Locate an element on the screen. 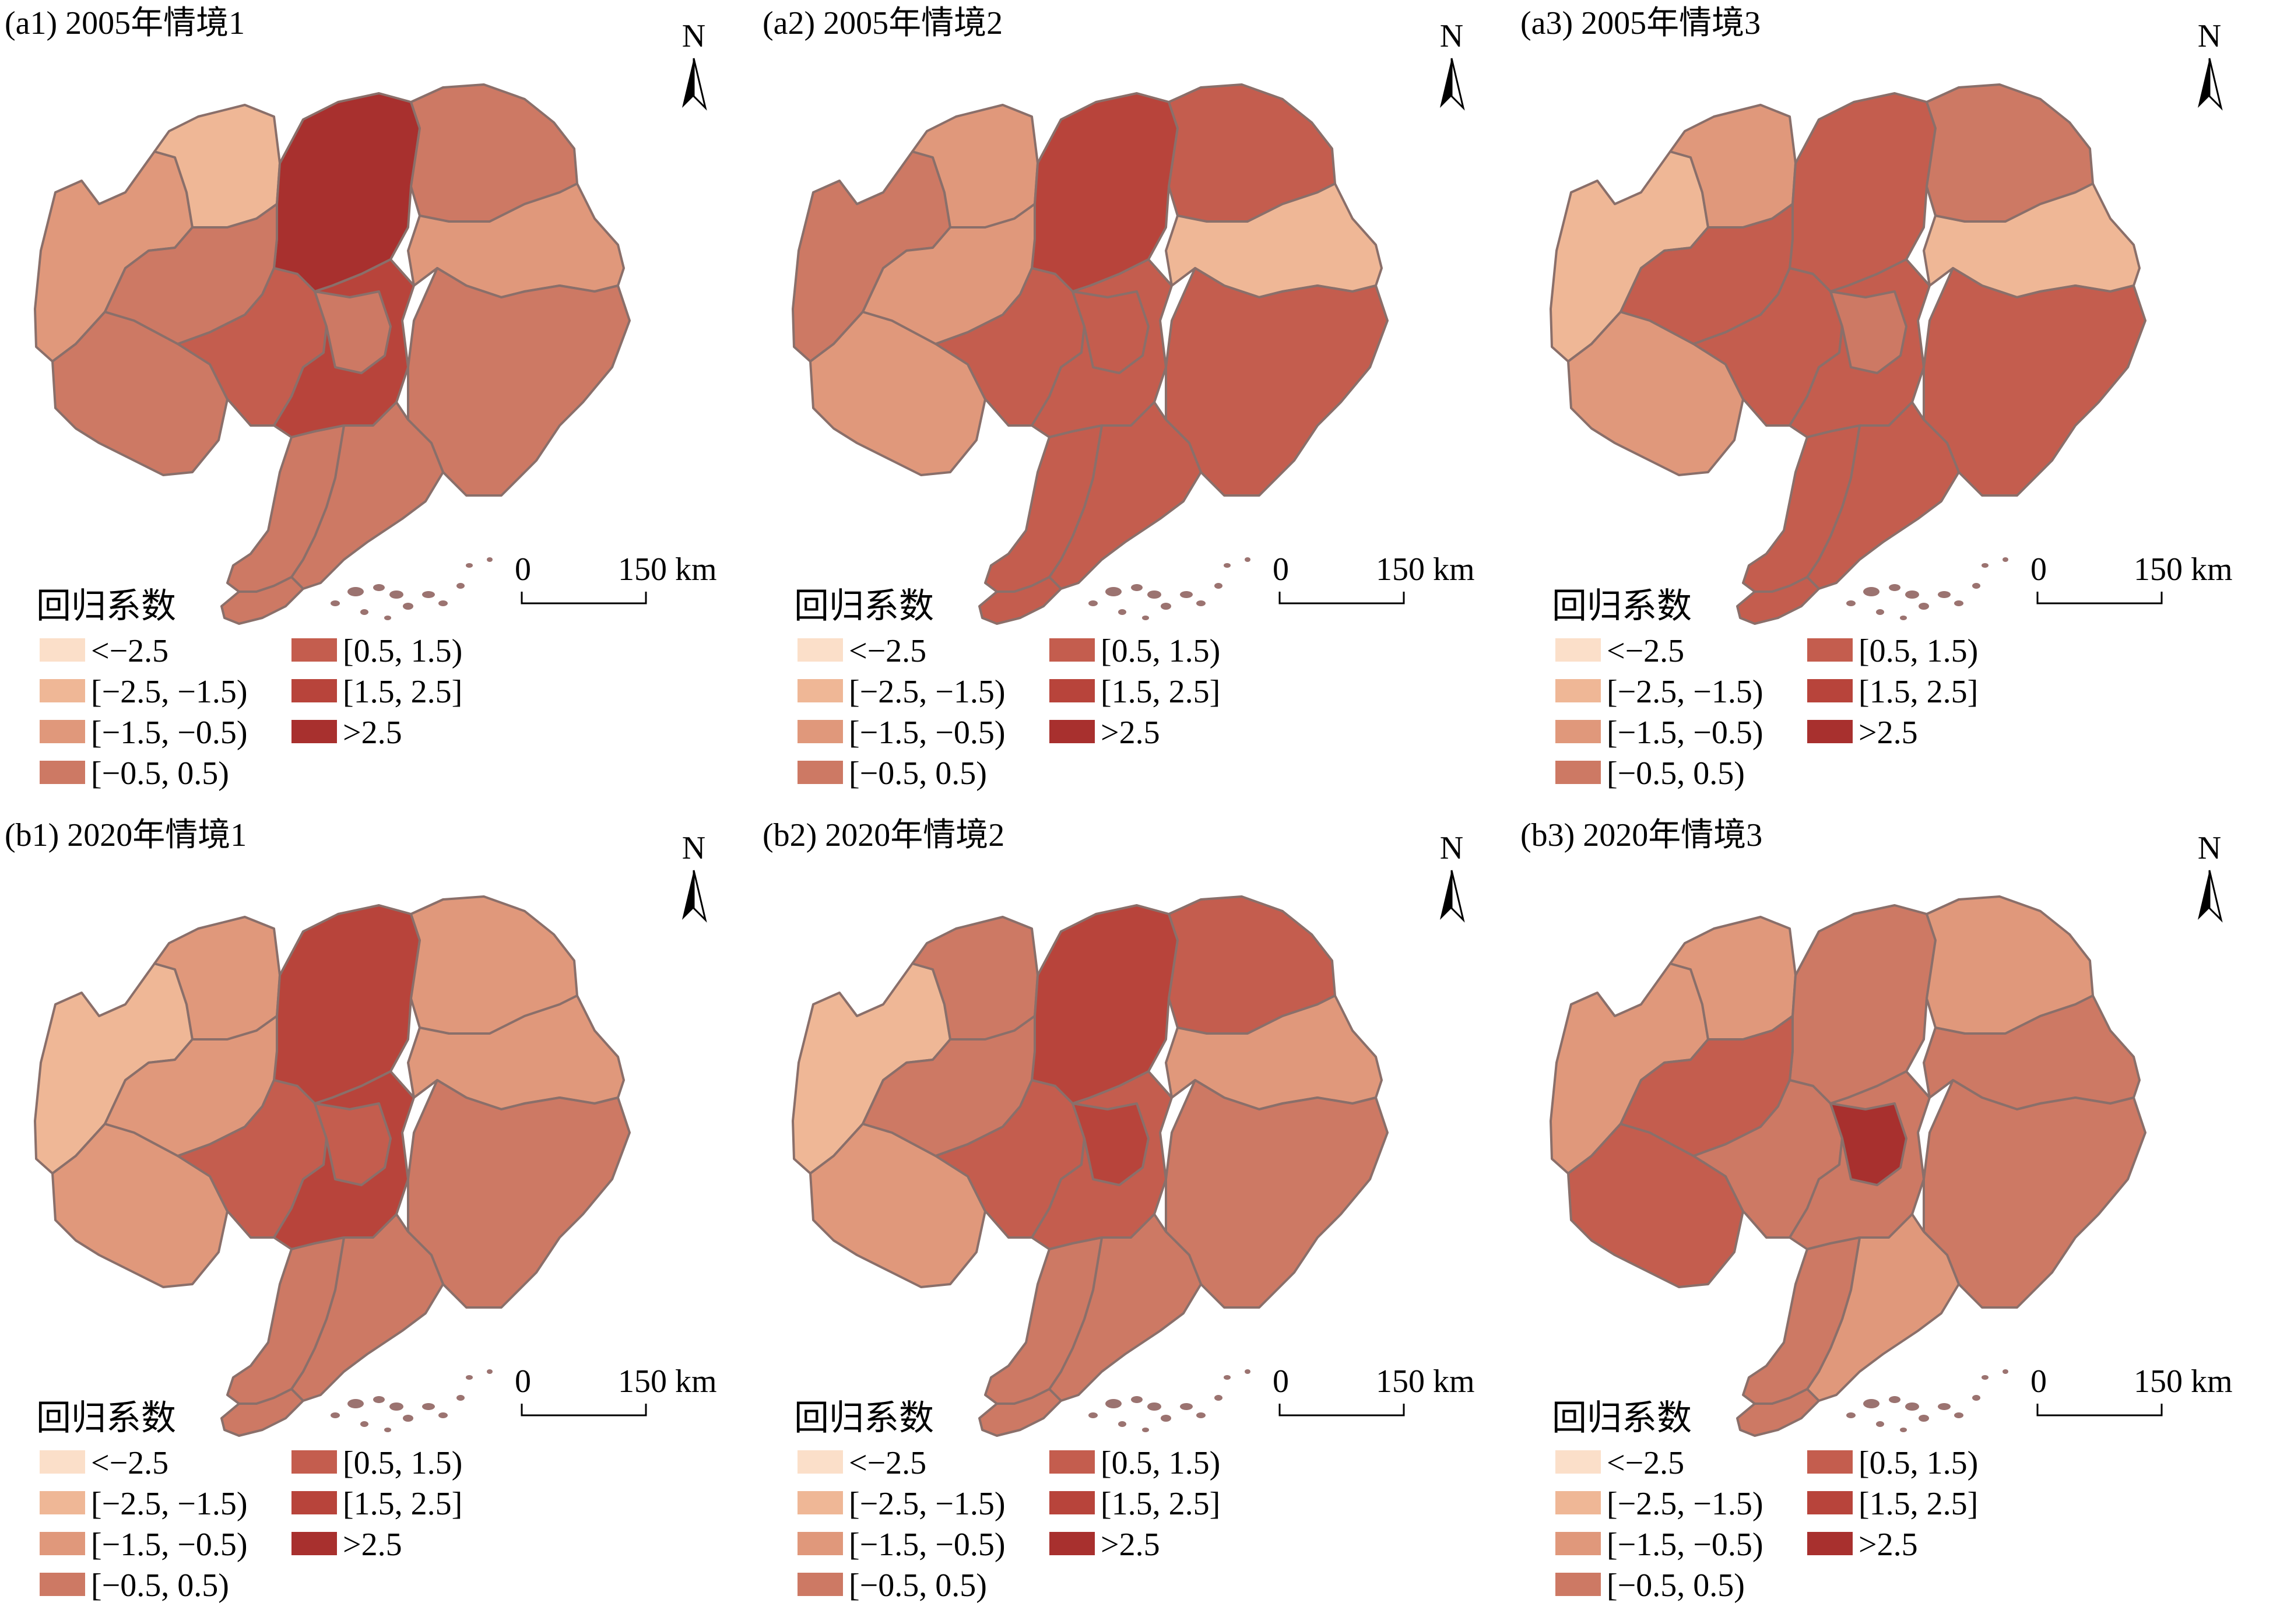  region-enclave is located at coordinates (1868, 332).